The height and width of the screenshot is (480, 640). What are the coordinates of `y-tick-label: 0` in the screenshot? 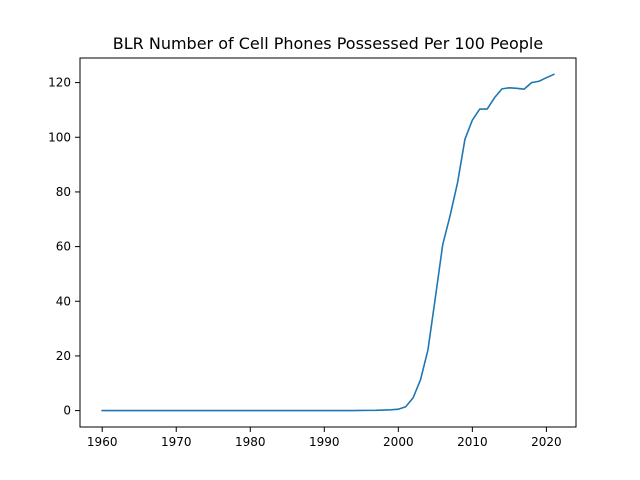 It's located at (67, 411).